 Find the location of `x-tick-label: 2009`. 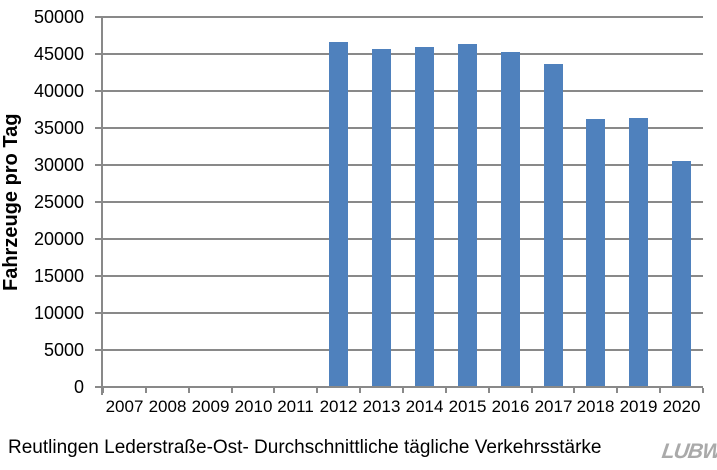

x-tick-label: 2009 is located at coordinates (210, 406).